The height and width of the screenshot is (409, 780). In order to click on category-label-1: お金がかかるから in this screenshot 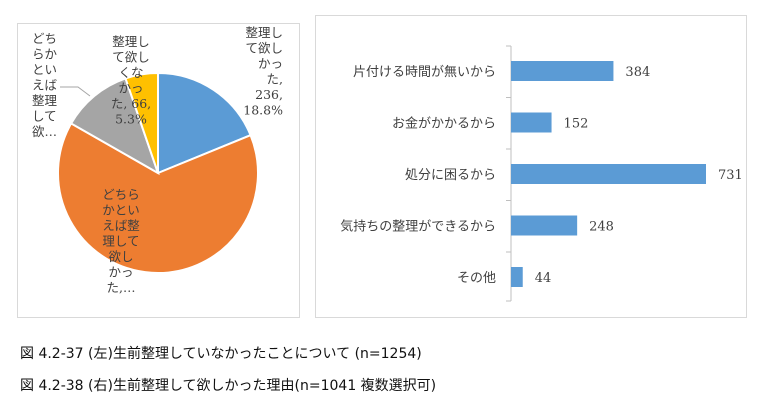, I will do `click(444, 124)`.